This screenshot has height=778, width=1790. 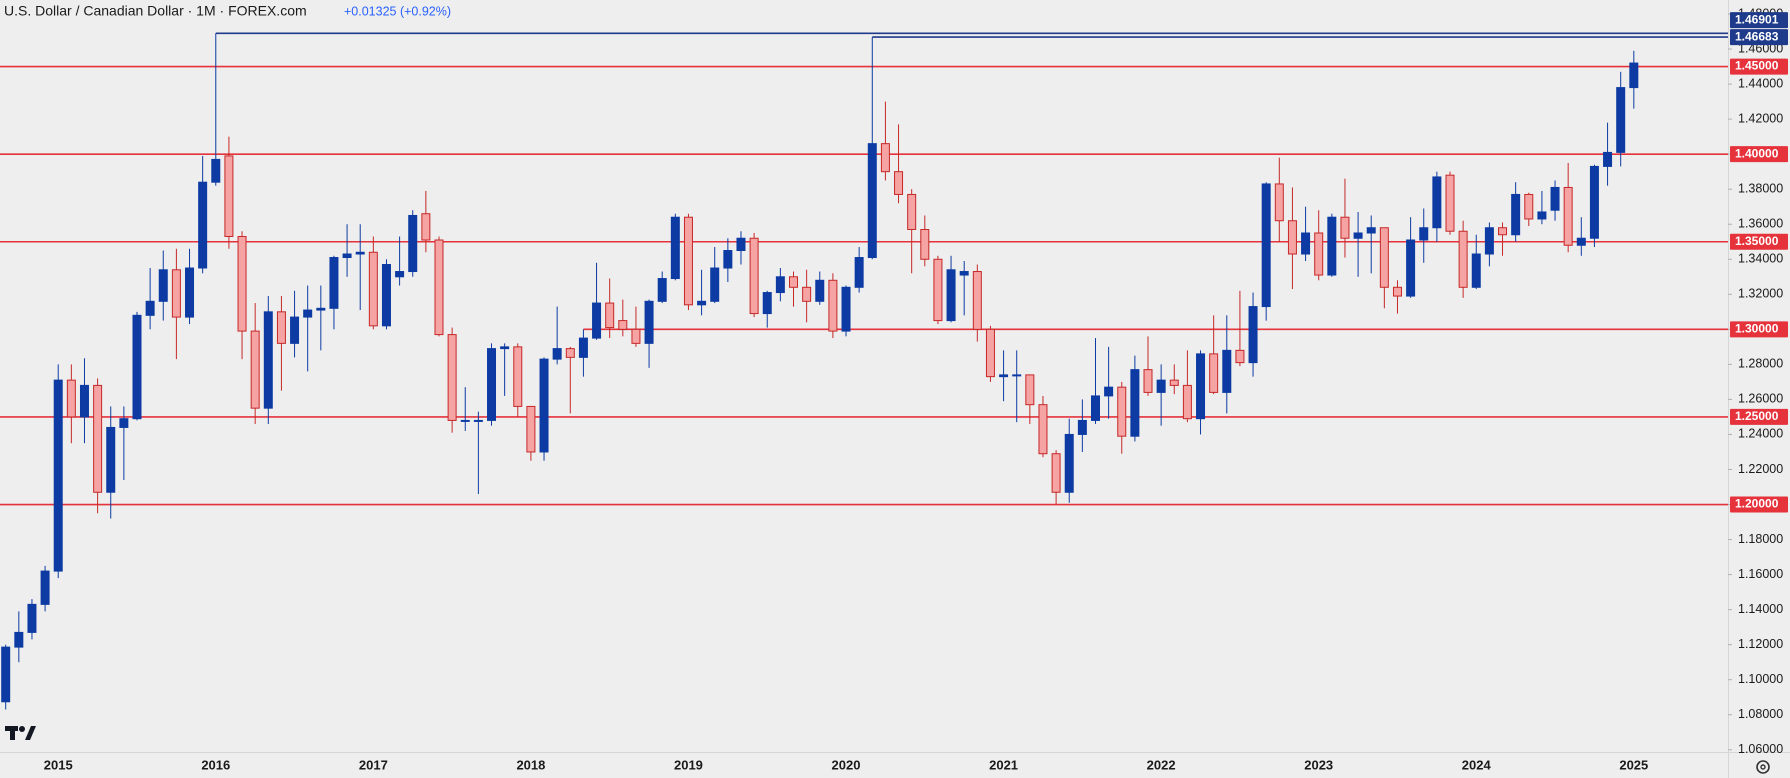 What do you see at coordinates (215, 764) in the screenshot?
I see `x-tick-label: 2016` at bounding box center [215, 764].